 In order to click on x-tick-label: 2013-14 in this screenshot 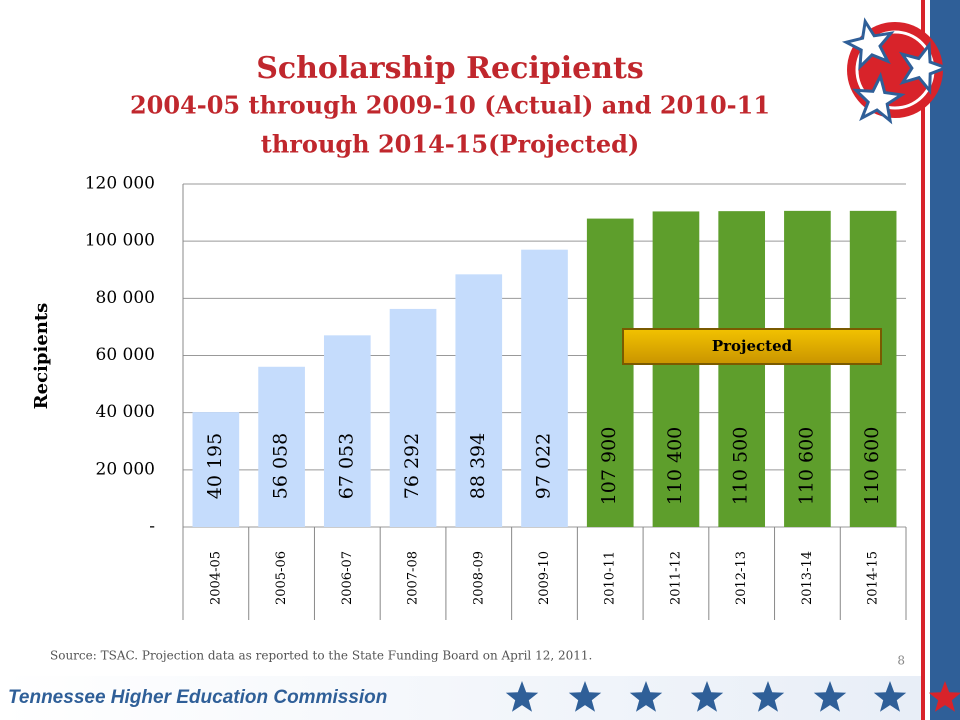, I will do `click(807, 578)`.